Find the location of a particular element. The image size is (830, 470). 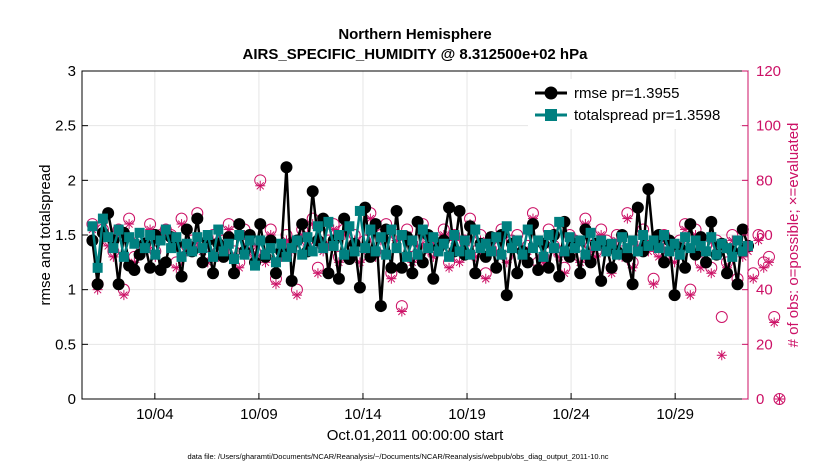

right-tick-label: 0 is located at coordinates (760, 399).